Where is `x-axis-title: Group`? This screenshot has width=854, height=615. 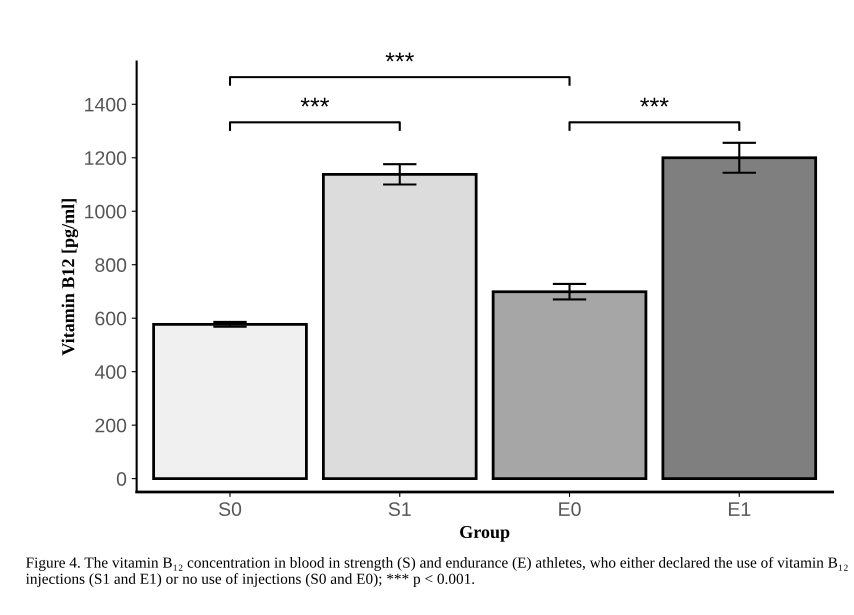 x-axis-title: Group is located at coordinates (485, 534).